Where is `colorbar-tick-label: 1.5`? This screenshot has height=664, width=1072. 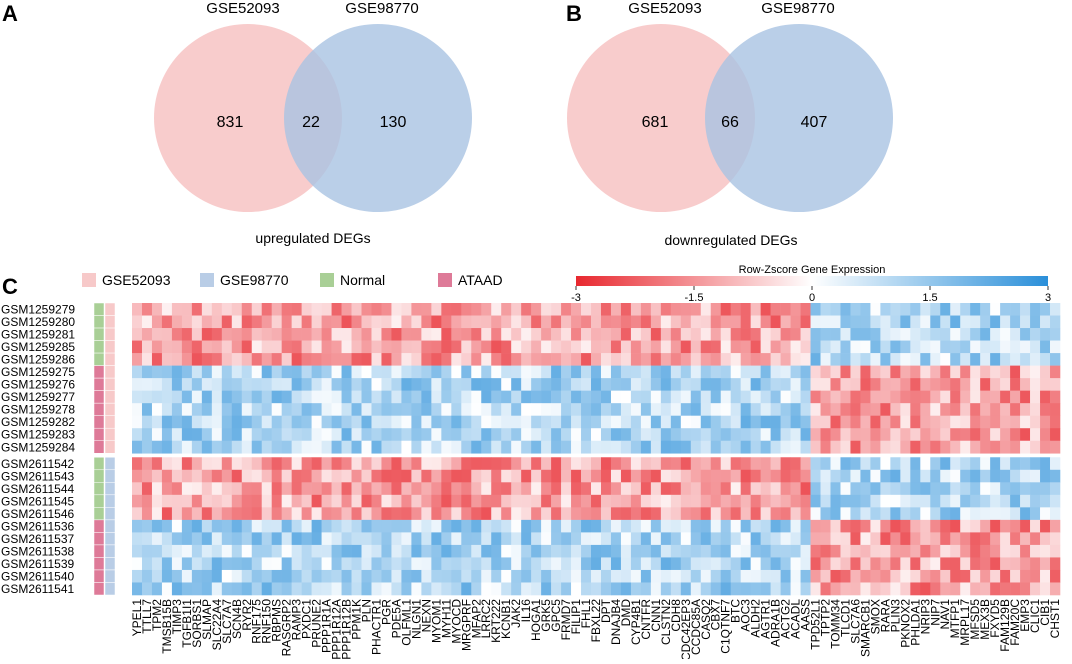 colorbar-tick-label: 1.5 is located at coordinates (929, 298).